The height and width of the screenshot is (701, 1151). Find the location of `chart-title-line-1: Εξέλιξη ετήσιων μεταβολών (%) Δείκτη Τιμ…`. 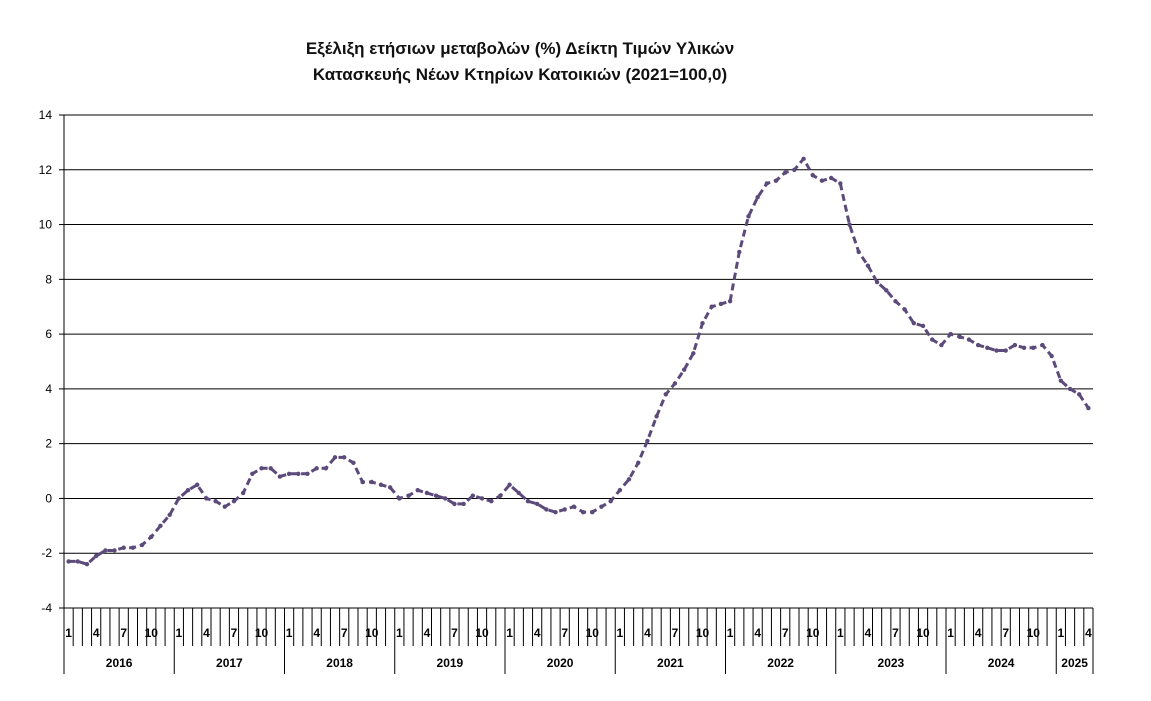

chart-title-line-1: Εξέλιξη ετήσιων μεταβολών (%) Δείκτη Τιμ… is located at coordinates (520, 48).